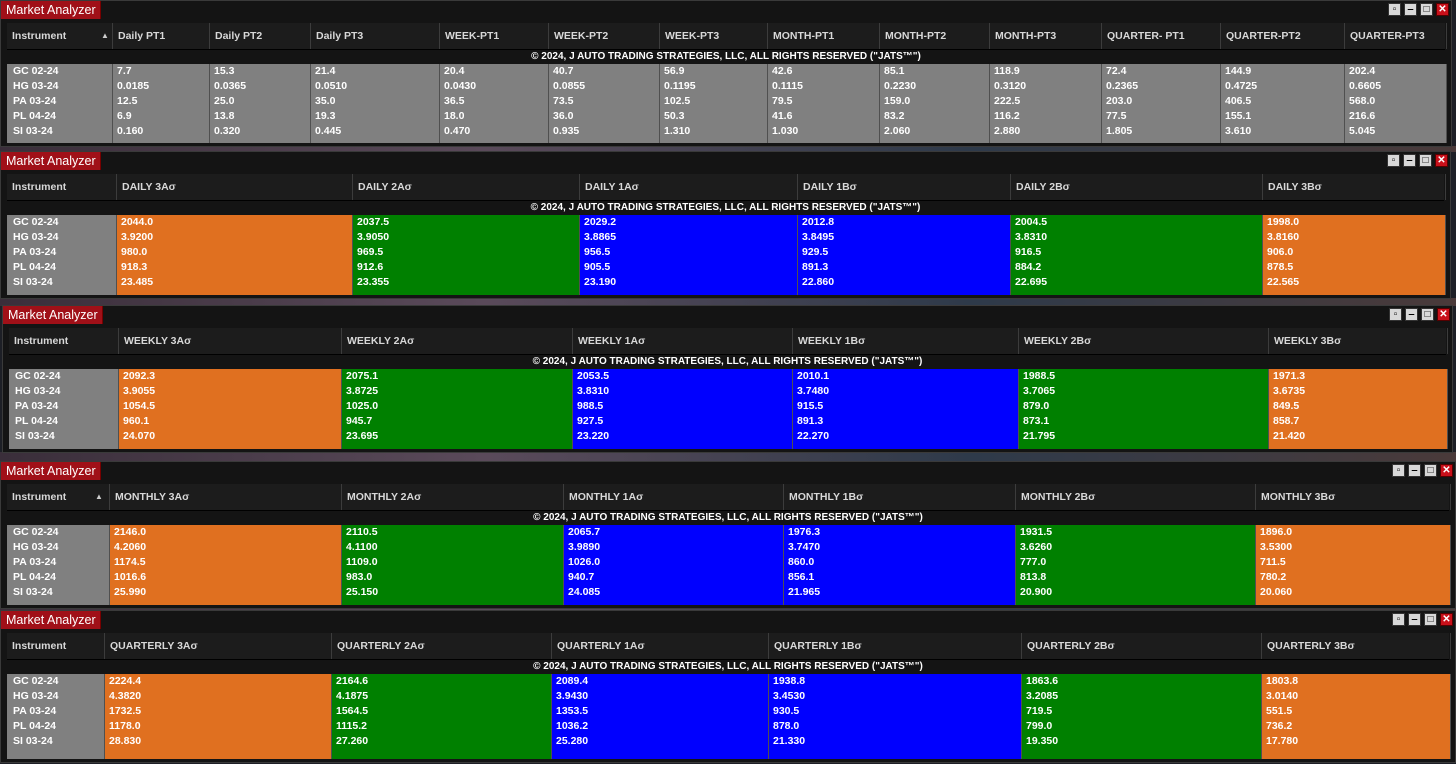  Describe the element at coordinates (789, 696) in the screenshot. I see `value-cell: 3.4530` at that location.